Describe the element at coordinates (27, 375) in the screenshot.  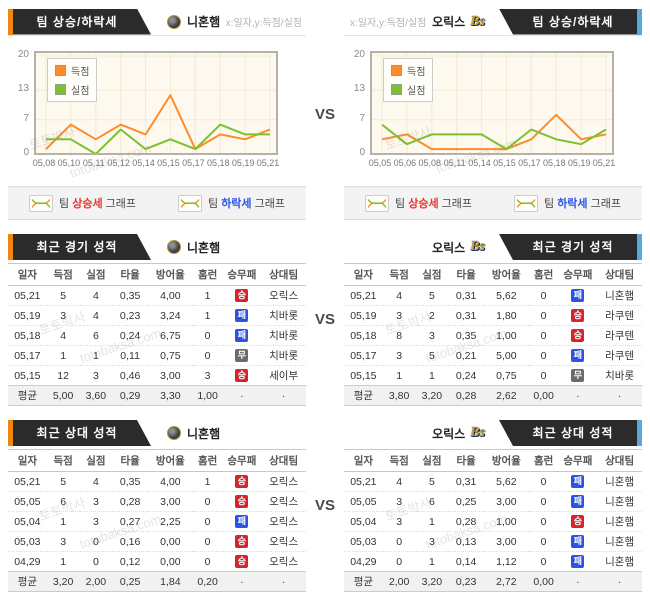
I see `cell: 05,15` at that location.